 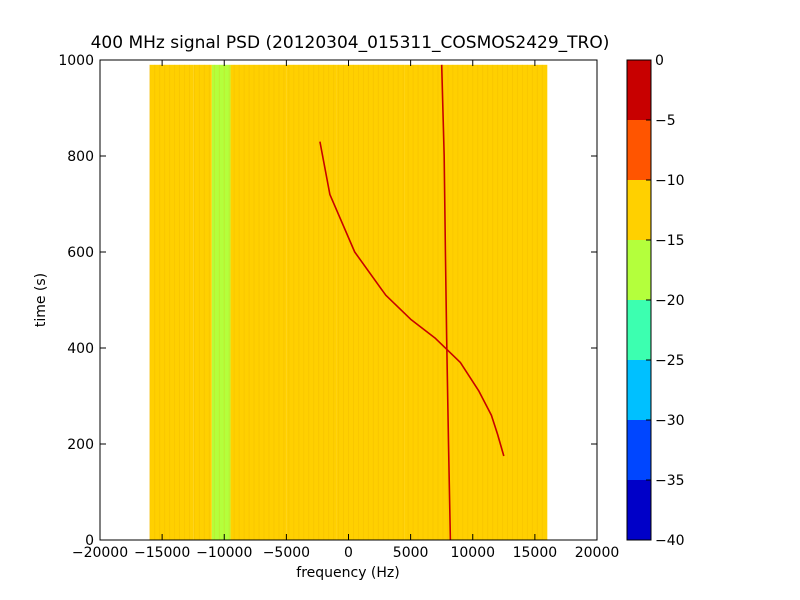 What do you see at coordinates (597, 553) in the screenshot?
I see `x-tick-label: 20000` at bounding box center [597, 553].